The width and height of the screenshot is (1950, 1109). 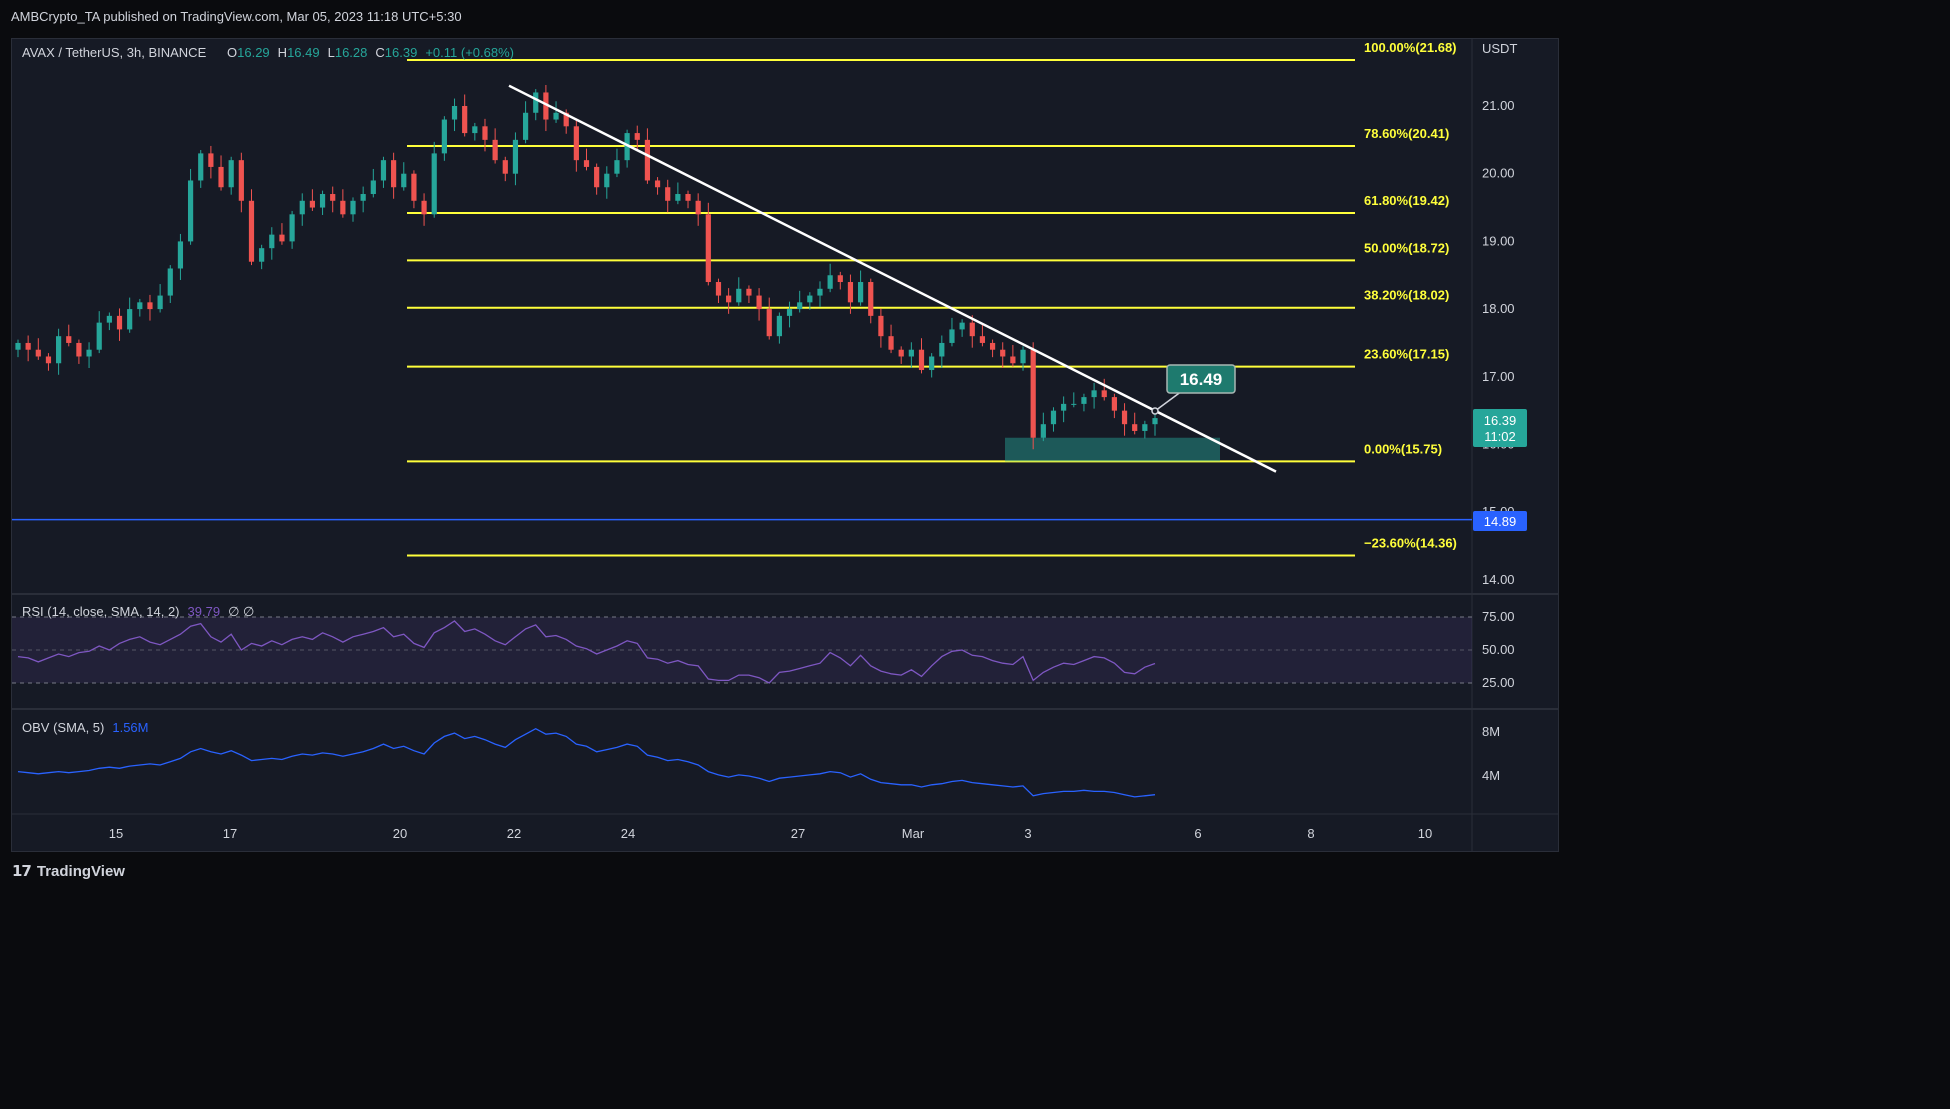 What do you see at coordinates (1201, 379) in the screenshot?
I see `callout-text: 16.49` at bounding box center [1201, 379].